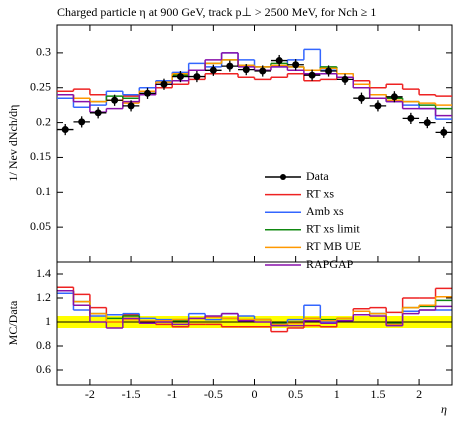 This screenshot has height=421, width=467. I want to click on x-tick-label: -1.5, so click(131, 394).